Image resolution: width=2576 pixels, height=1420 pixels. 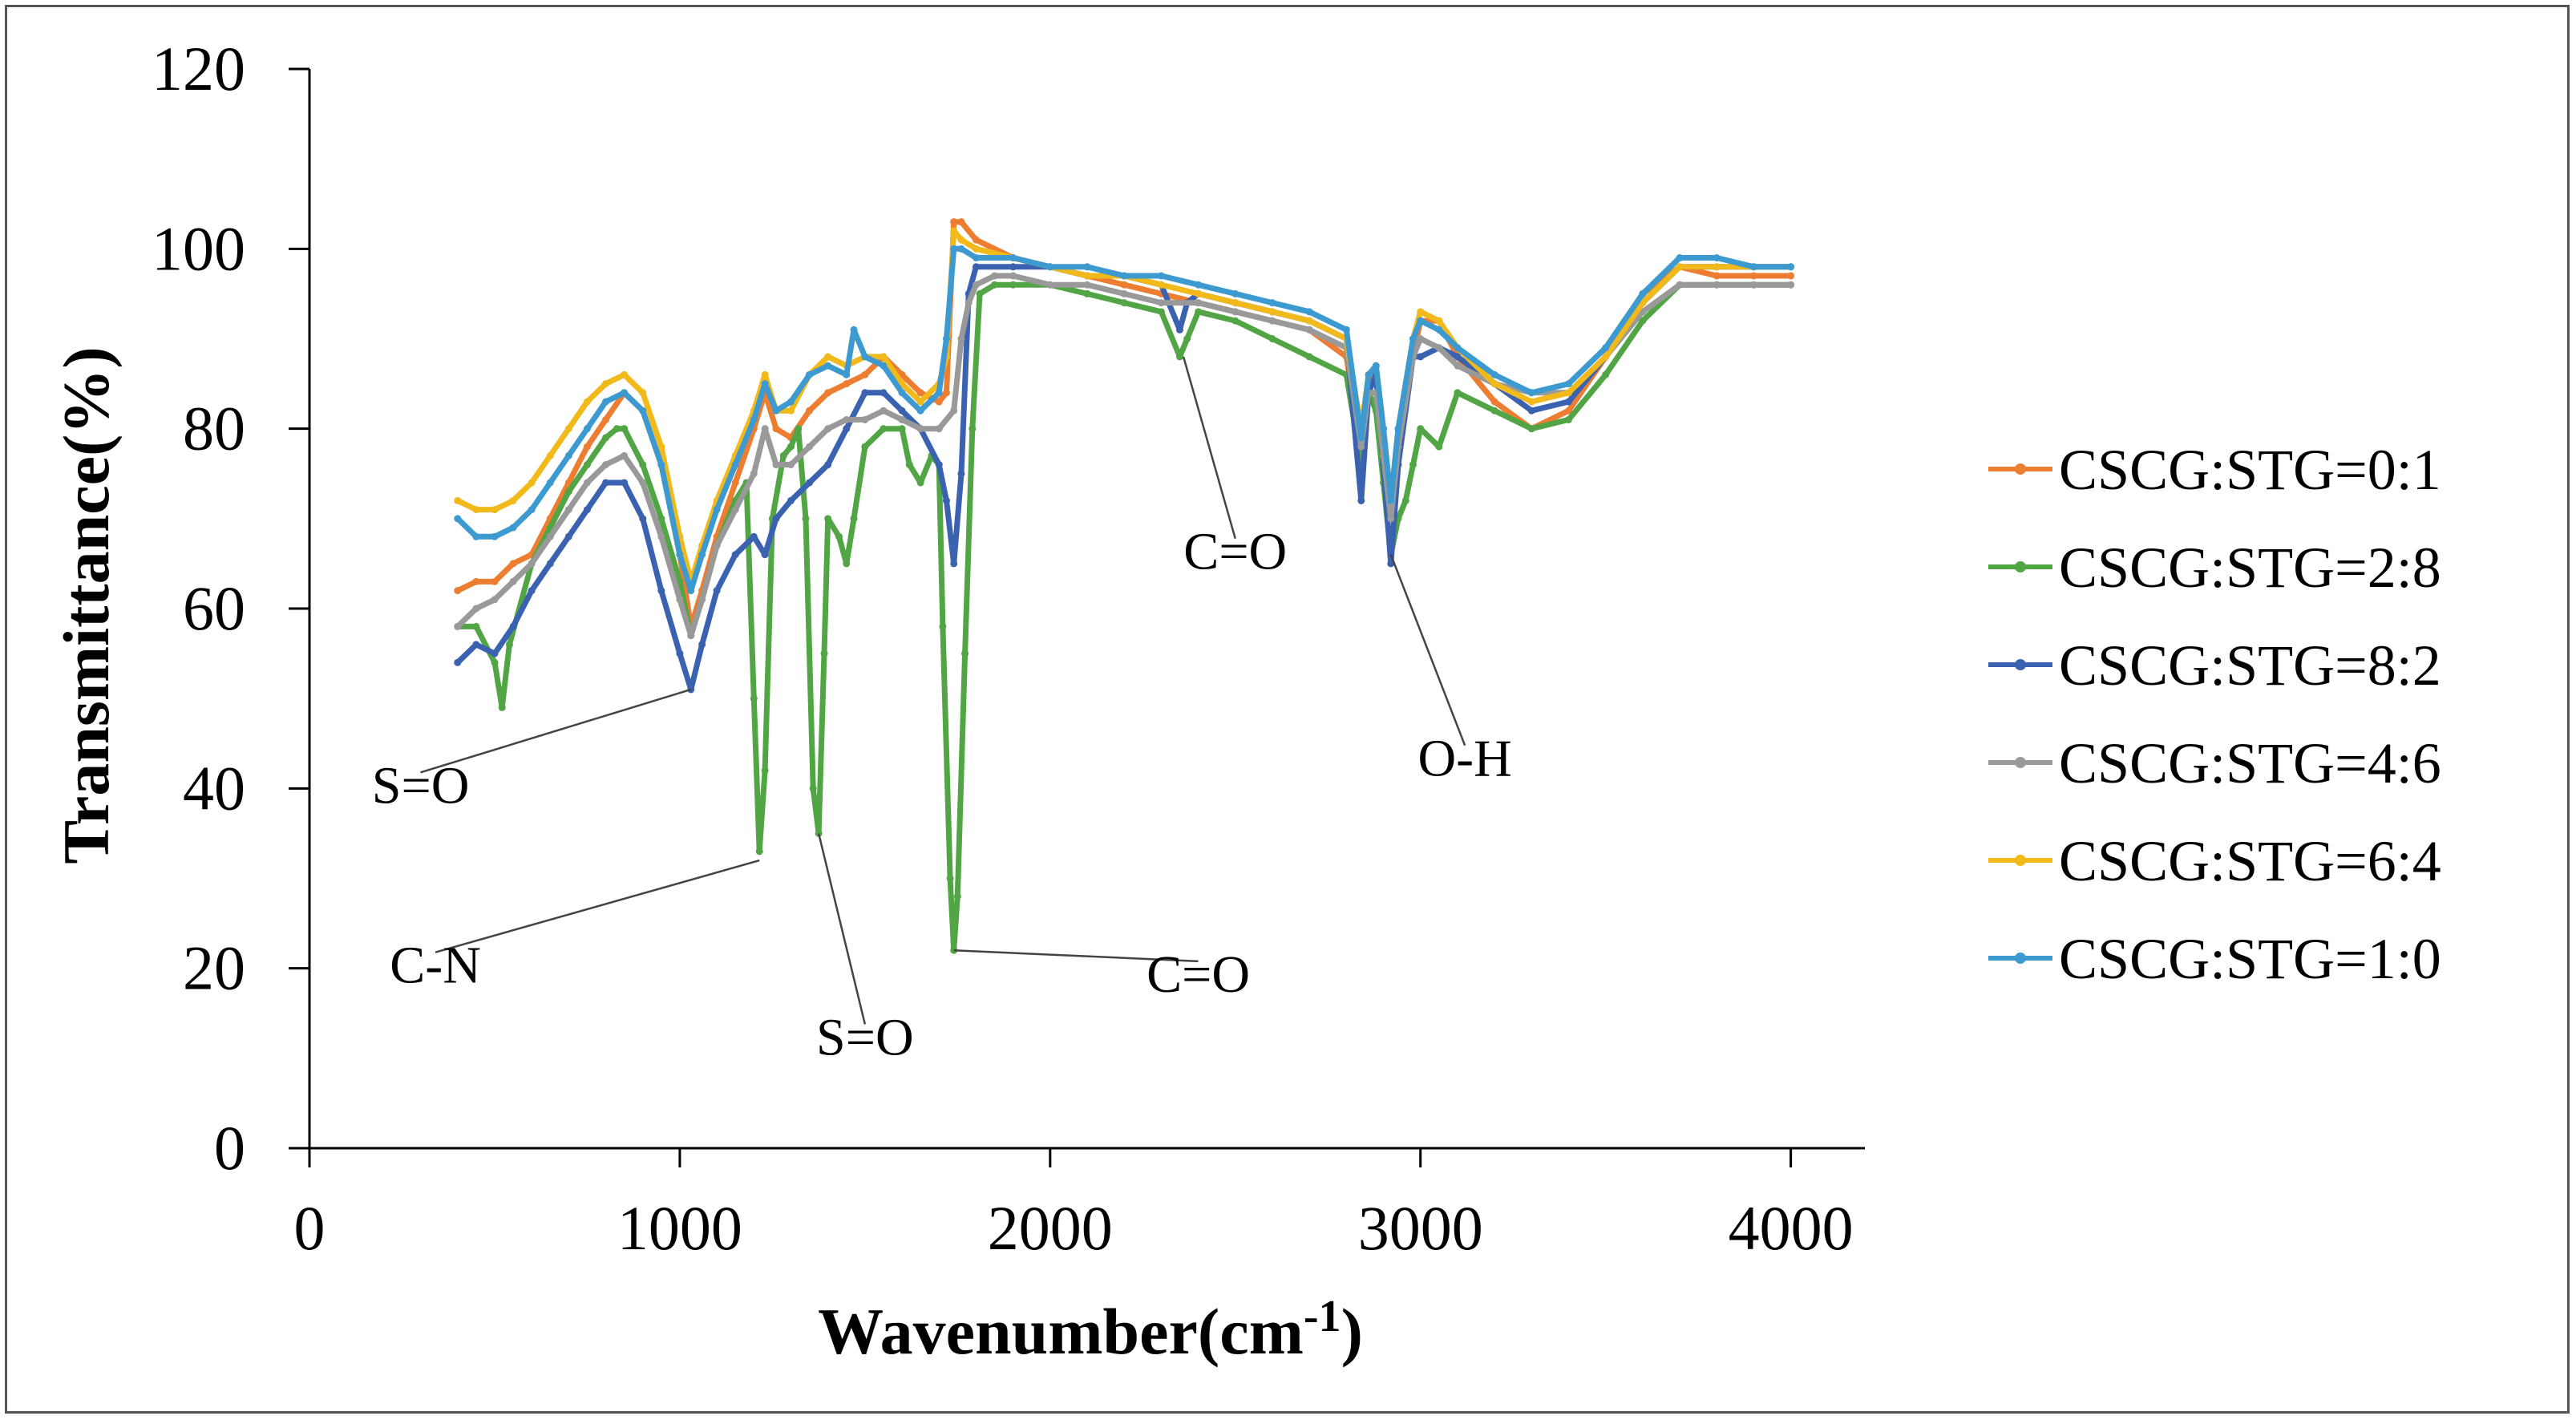 I want to click on annotation-c-n: C-N, so click(x=575, y=927).